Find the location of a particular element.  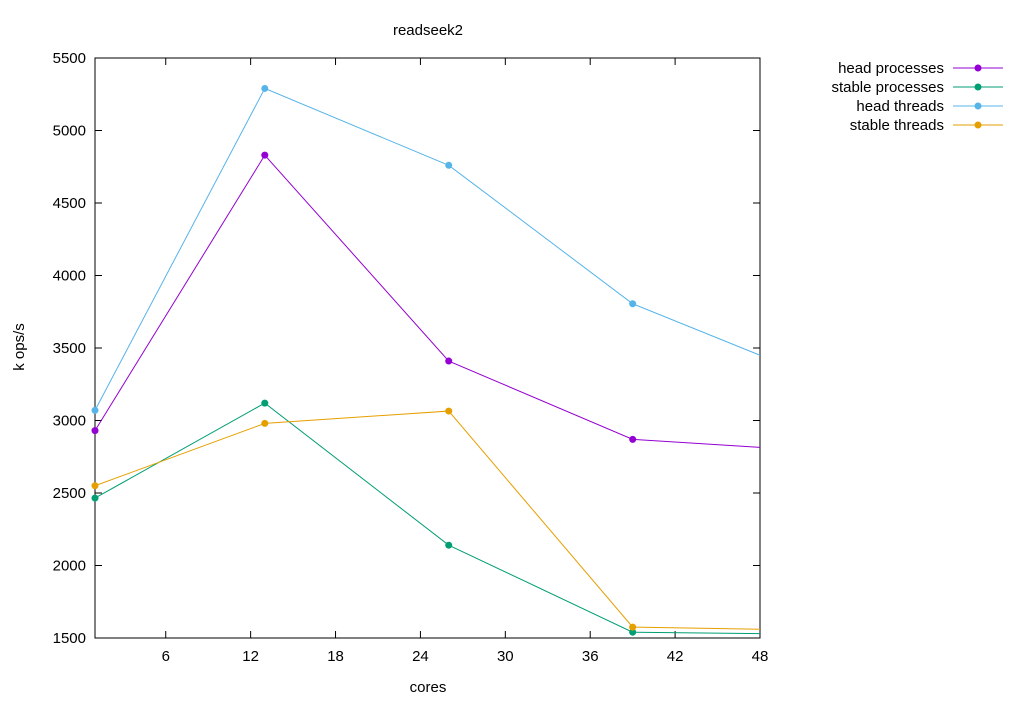

legend-label: stable threads is located at coordinates (897, 125).